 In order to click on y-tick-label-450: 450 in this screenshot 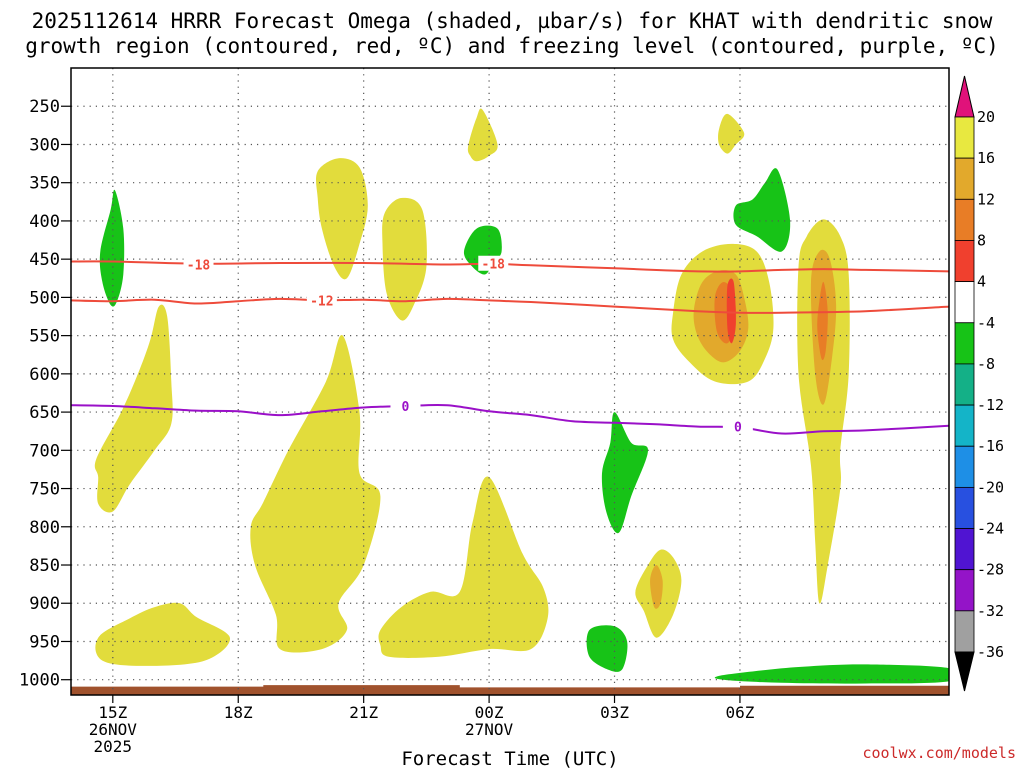, I will do `click(44, 260)`.